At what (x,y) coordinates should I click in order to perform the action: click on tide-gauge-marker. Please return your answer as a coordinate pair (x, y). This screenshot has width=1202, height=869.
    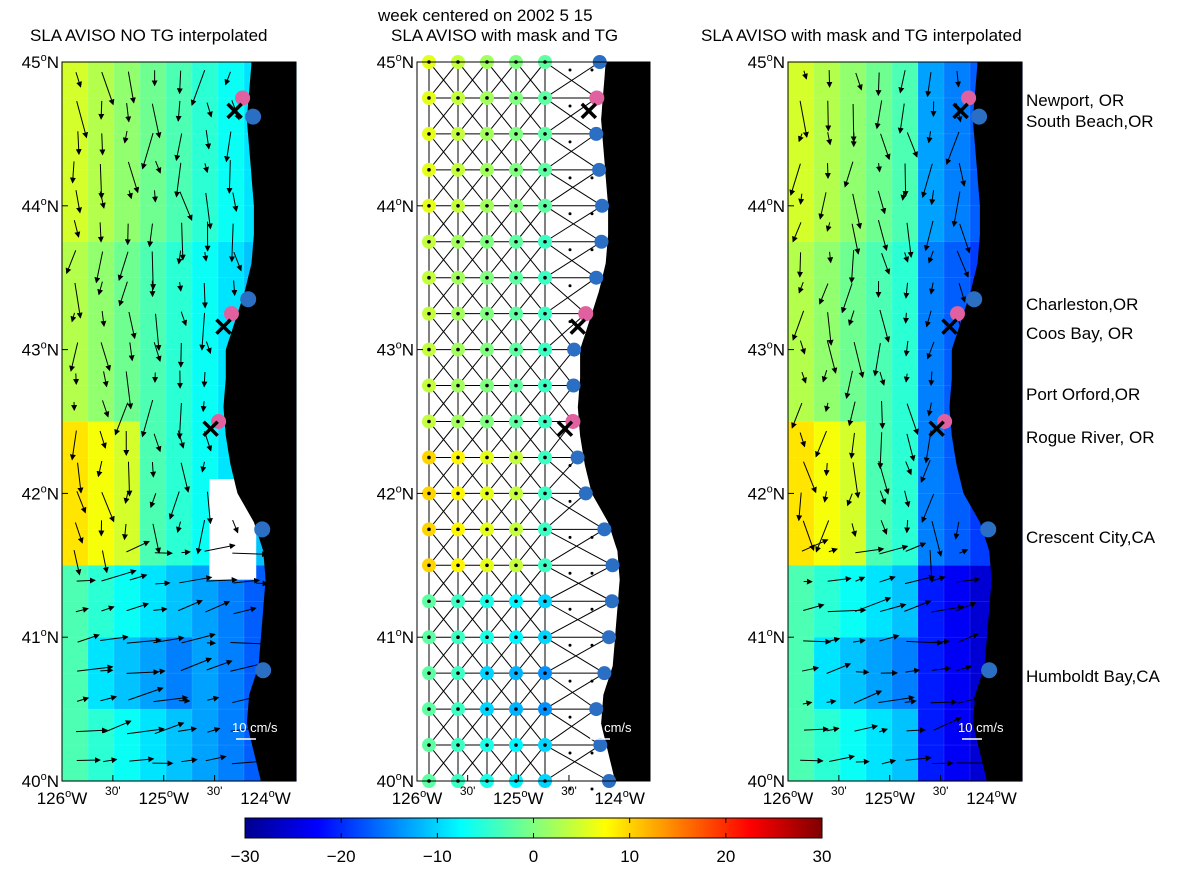
    Looking at the image, I should click on (586, 314).